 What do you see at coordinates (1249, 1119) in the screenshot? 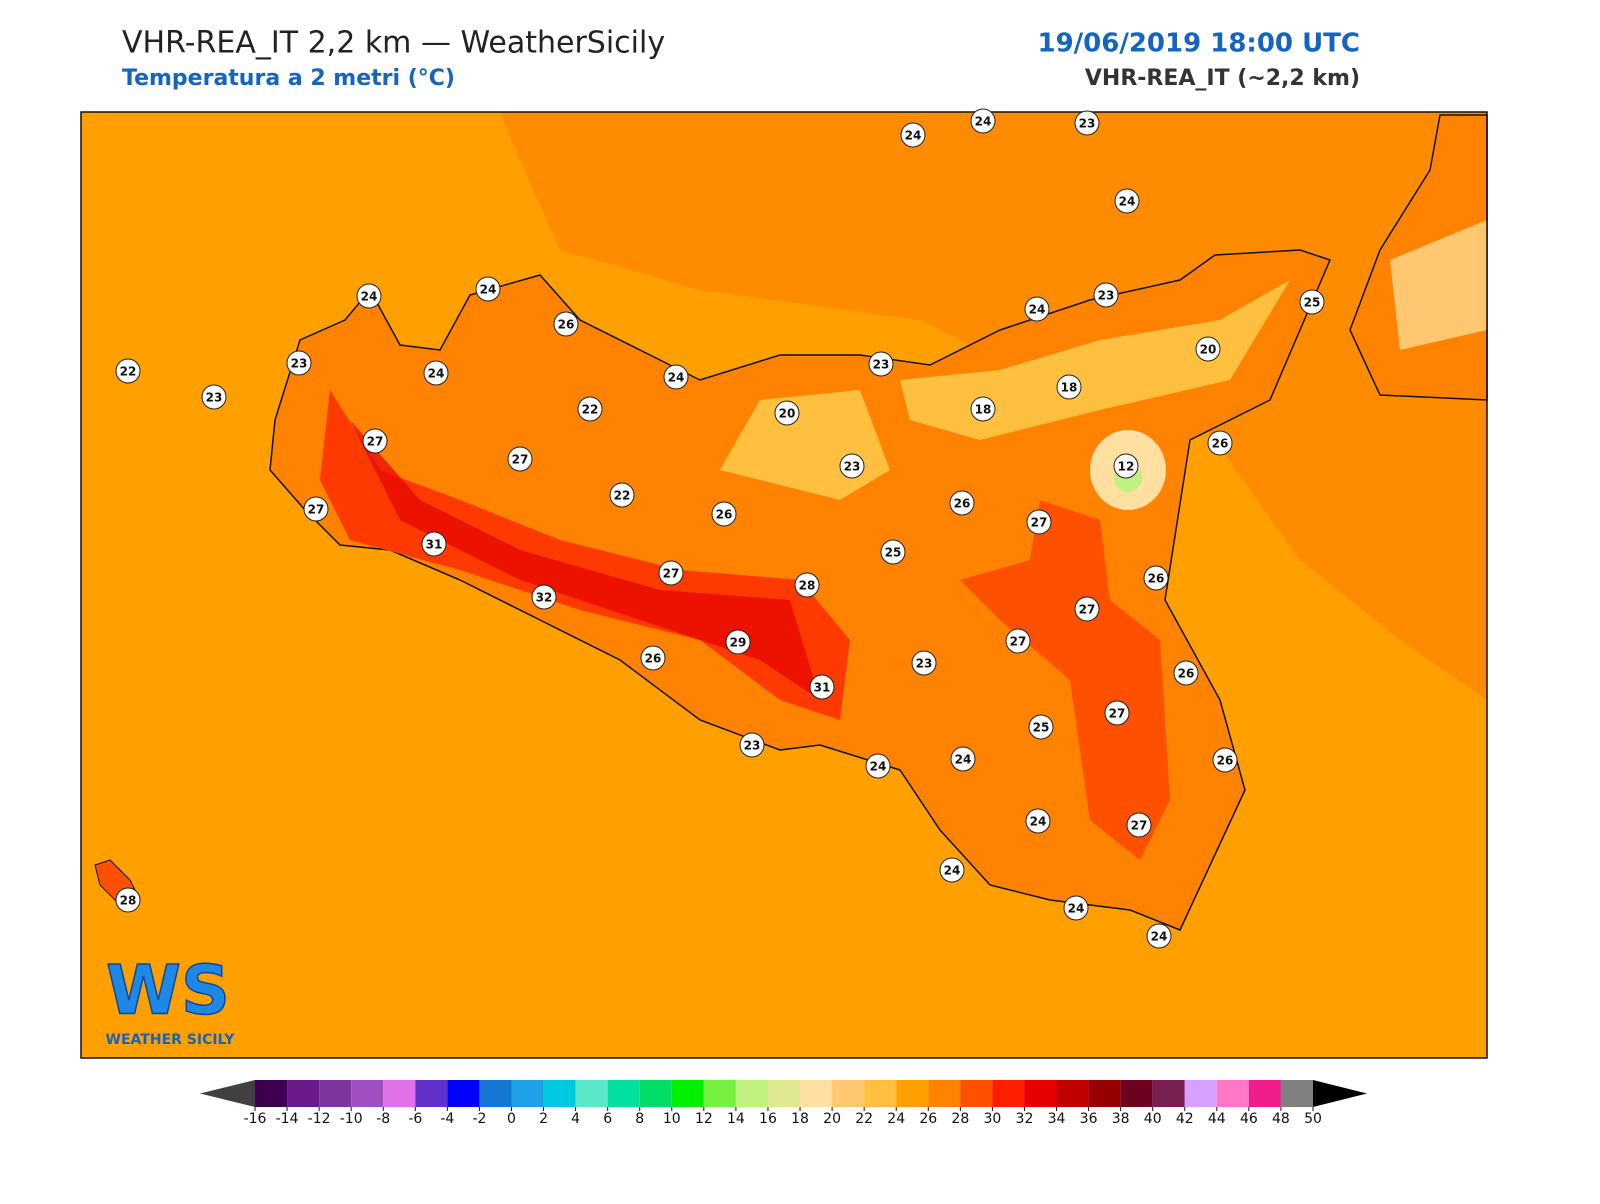
I see `colorbar-tick-label: 46` at bounding box center [1249, 1119].